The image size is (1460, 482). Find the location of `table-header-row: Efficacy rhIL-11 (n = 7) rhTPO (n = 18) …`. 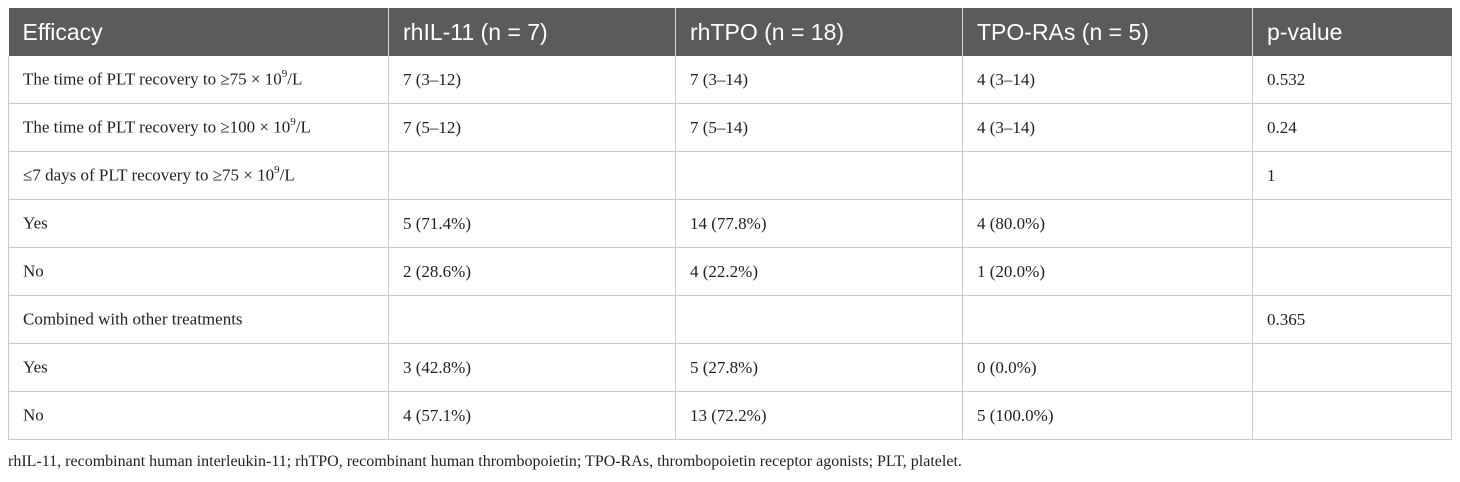

table-header-row: Efficacy rhIL-11 (n = 7) rhTPO (n = 18) … is located at coordinates (730, 32).